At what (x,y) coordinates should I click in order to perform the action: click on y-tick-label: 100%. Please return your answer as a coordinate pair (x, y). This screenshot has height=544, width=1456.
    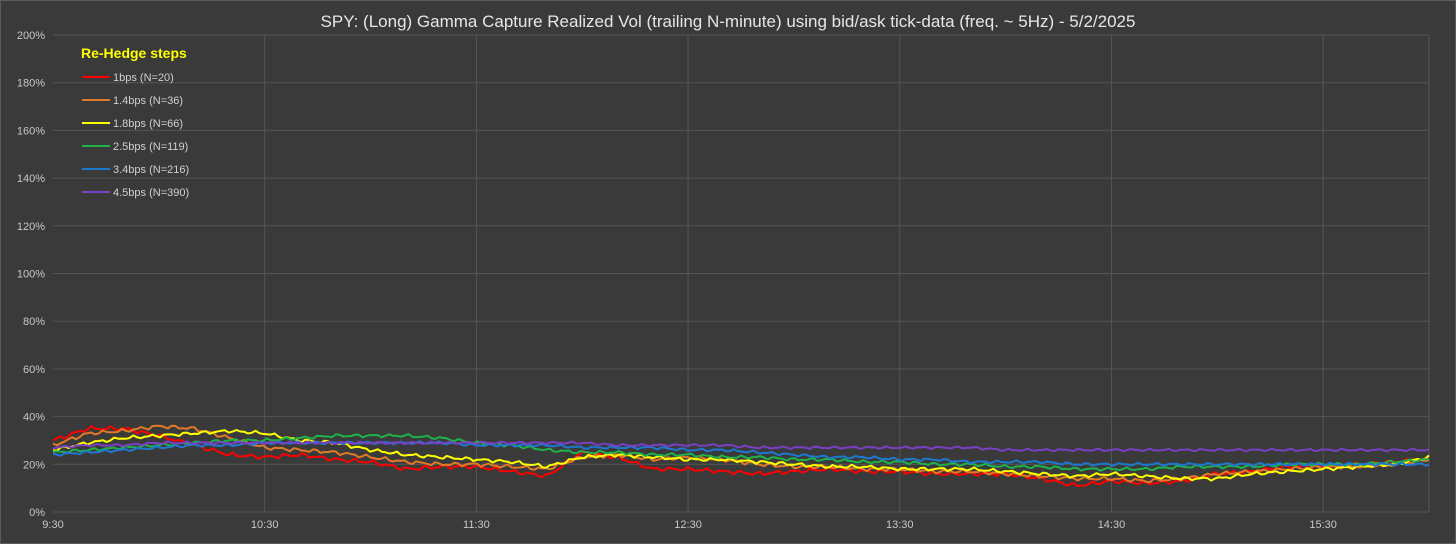
    Looking at the image, I should click on (31, 275).